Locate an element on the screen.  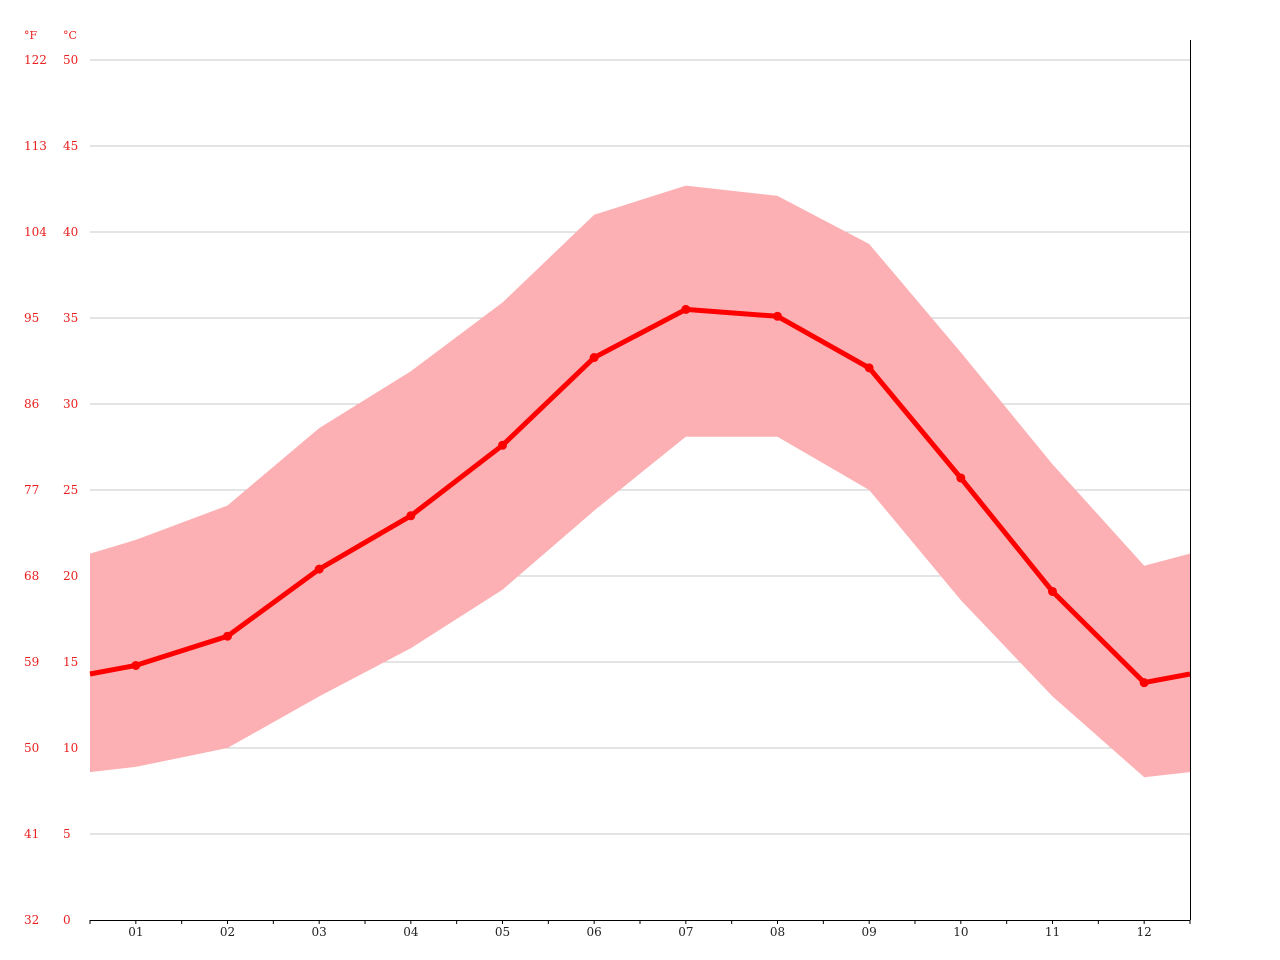
x-tick-label: 07 is located at coordinates (685, 932).